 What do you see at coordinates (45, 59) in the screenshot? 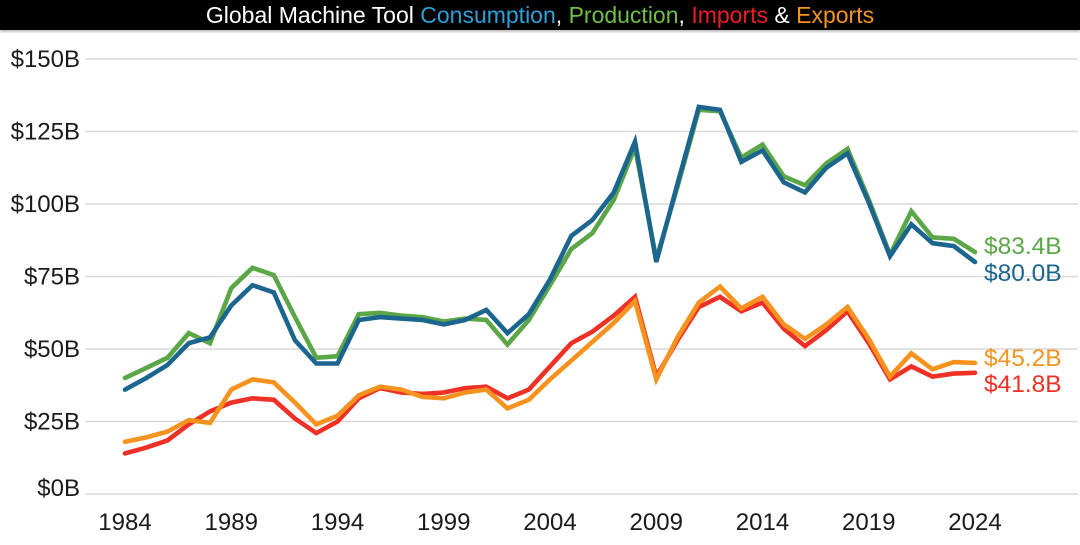
I see `y-axis-tick-label: $150B` at bounding box center [45, 59].